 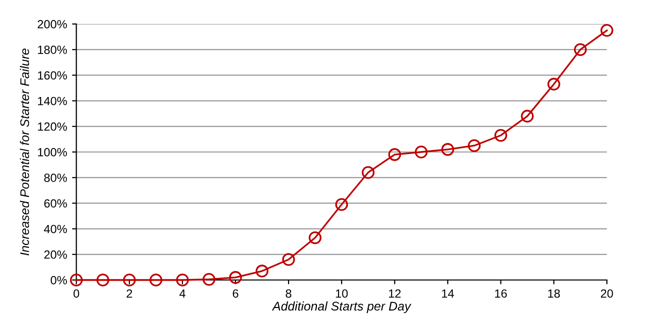 What do you see at coordinates (182, 293) in the screenshot?
I see `x-tick-label: 4` at bounding box center [182, 293].